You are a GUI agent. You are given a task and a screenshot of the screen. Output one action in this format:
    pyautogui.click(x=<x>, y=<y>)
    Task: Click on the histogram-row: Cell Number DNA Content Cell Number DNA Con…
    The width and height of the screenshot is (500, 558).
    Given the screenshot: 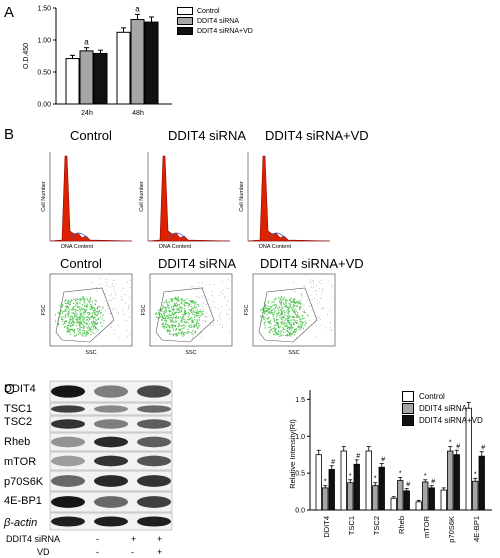 What is the action you would take?
    pyautogui.click(x=186, y=201)
    